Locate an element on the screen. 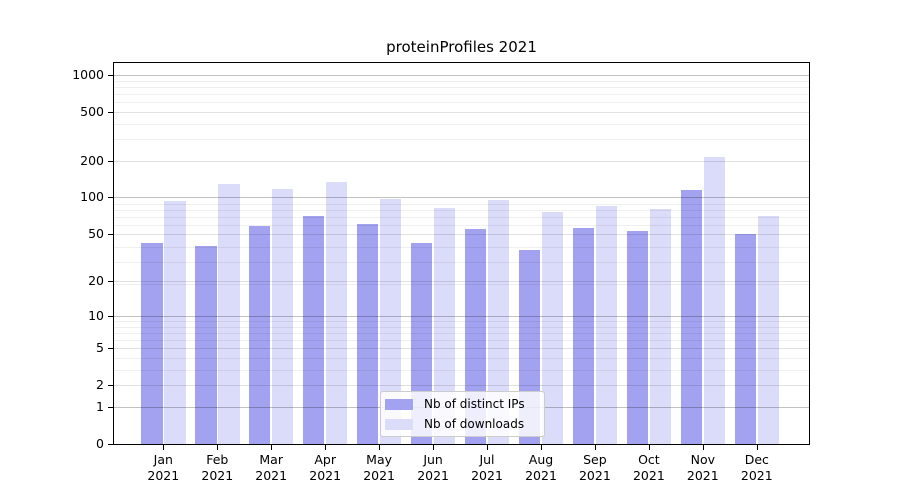 Image resolution: width=900 pixels, height=500 pixels. bar-downloads-jun is located at coordinates (444, 325).